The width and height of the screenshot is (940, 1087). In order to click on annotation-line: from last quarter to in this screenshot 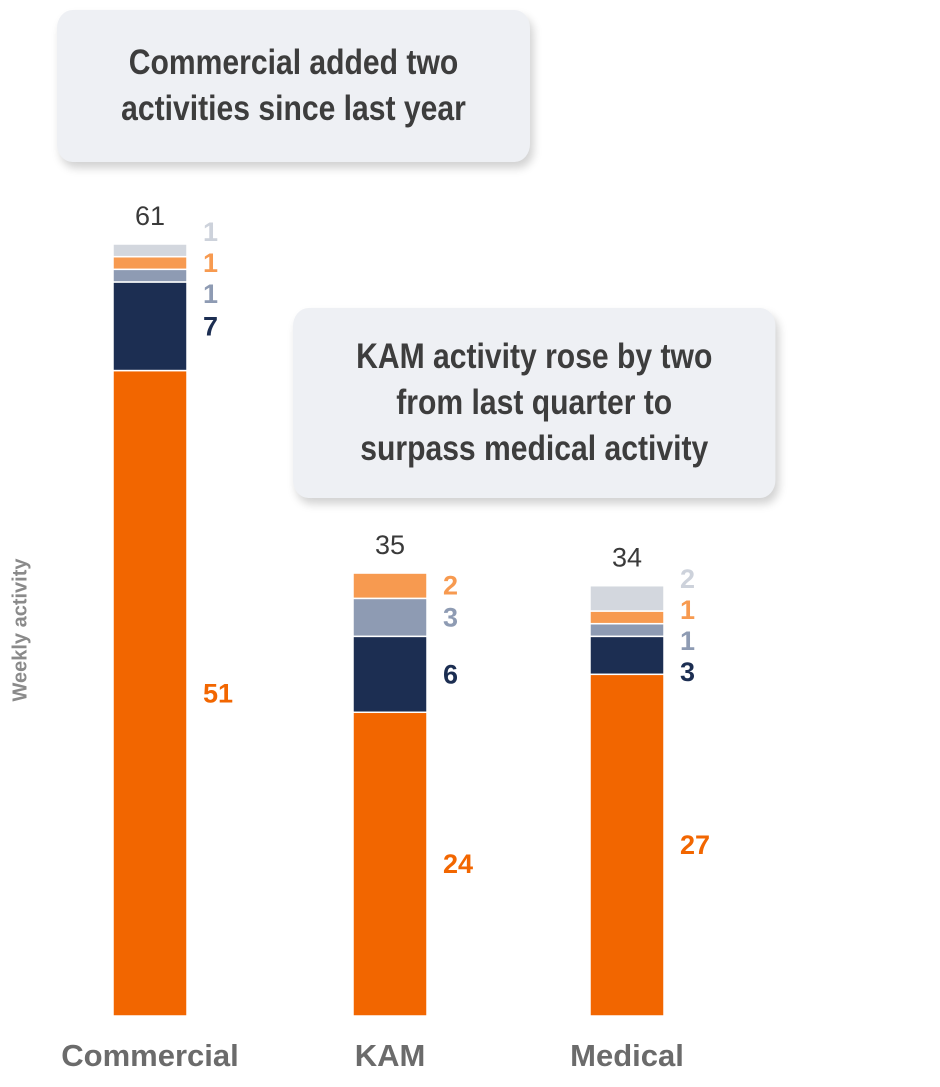, I will do `click(534, 402)`.